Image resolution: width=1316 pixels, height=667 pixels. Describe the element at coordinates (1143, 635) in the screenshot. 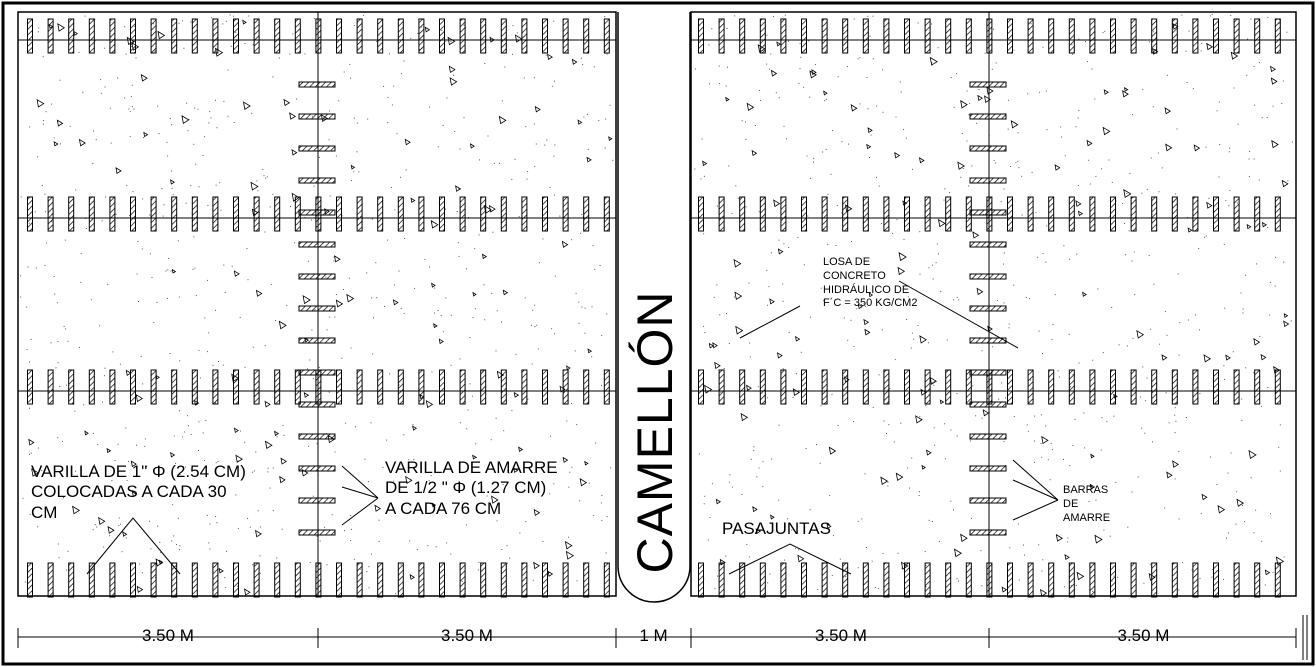

I see `dimension-lane-4: 3.50 M` at that location.